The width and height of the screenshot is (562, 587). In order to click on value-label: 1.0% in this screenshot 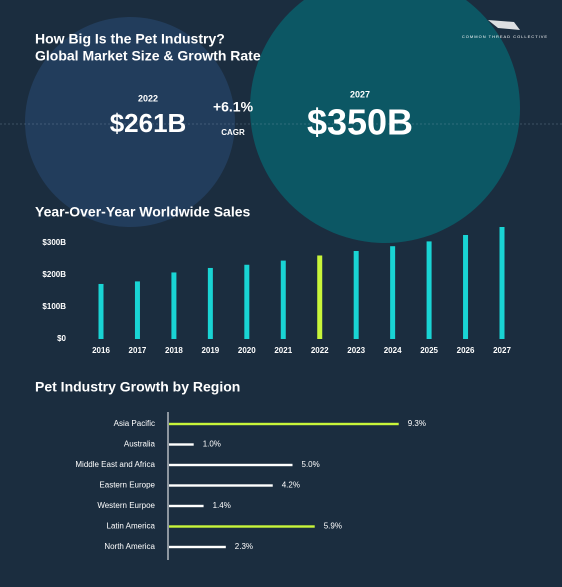, I will do `click(212, 444)`.